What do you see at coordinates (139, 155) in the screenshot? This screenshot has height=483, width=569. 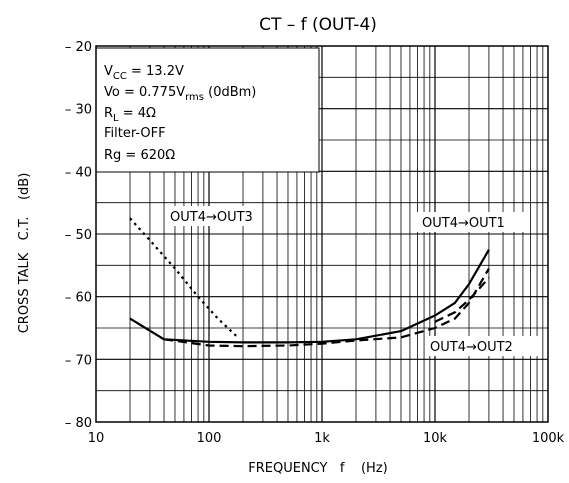 I see `condition-rg: Rg = 620Ω` at bounding box center [139, 155].